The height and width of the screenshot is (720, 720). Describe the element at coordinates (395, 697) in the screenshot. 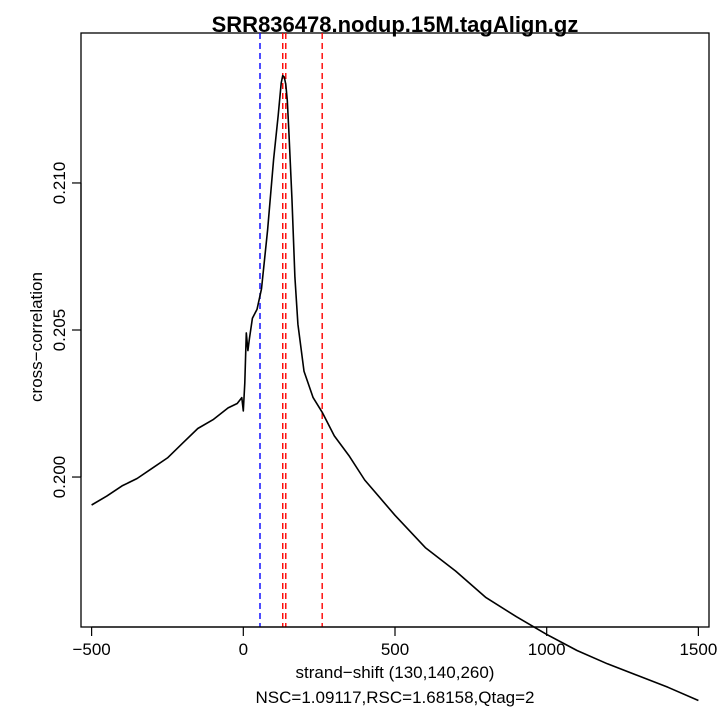

I see `chart-subtitle: NSC=1.09117,RSC=1.68158,Qtag=2` at that location.